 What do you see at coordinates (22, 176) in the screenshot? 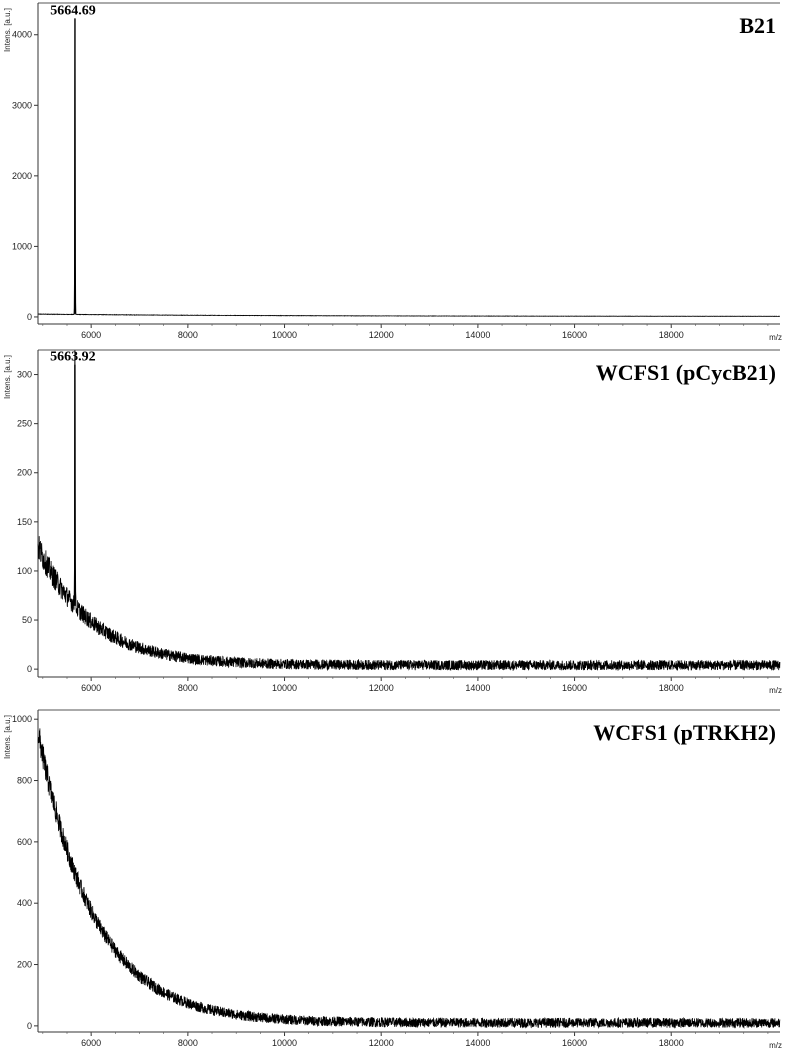
I see `y-tick-label: 2000` at bounding box center [22, 176].